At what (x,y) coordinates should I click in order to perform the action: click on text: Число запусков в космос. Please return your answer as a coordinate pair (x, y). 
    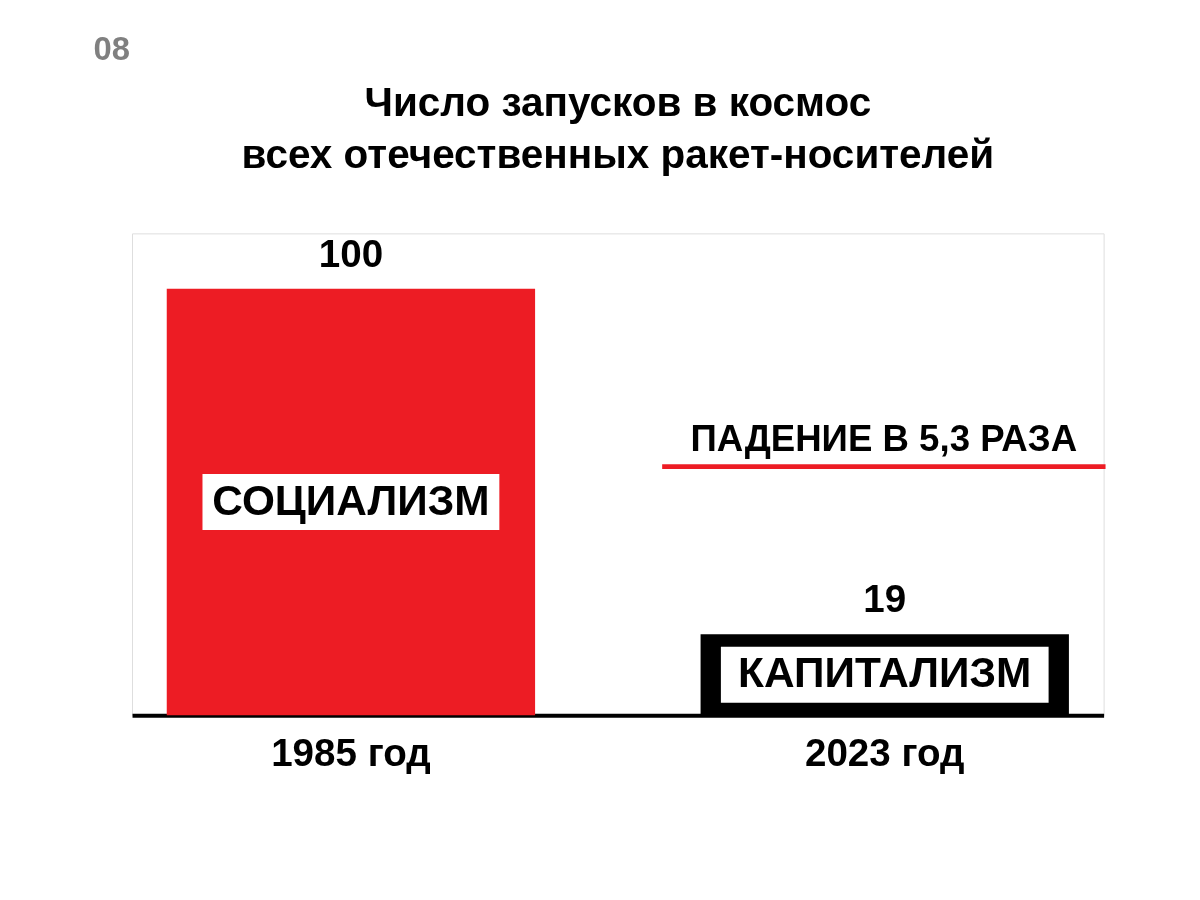
    Looking at the image, I should click on (618, 101).